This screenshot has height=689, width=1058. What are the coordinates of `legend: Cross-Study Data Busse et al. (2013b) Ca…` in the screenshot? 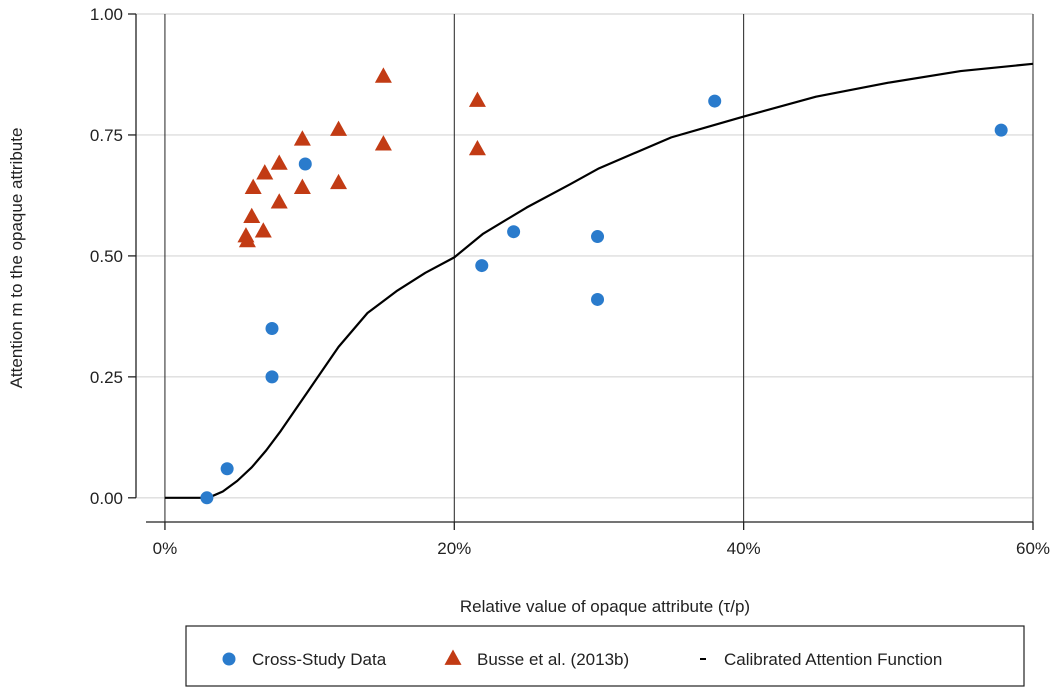 It's located at (605, 656).